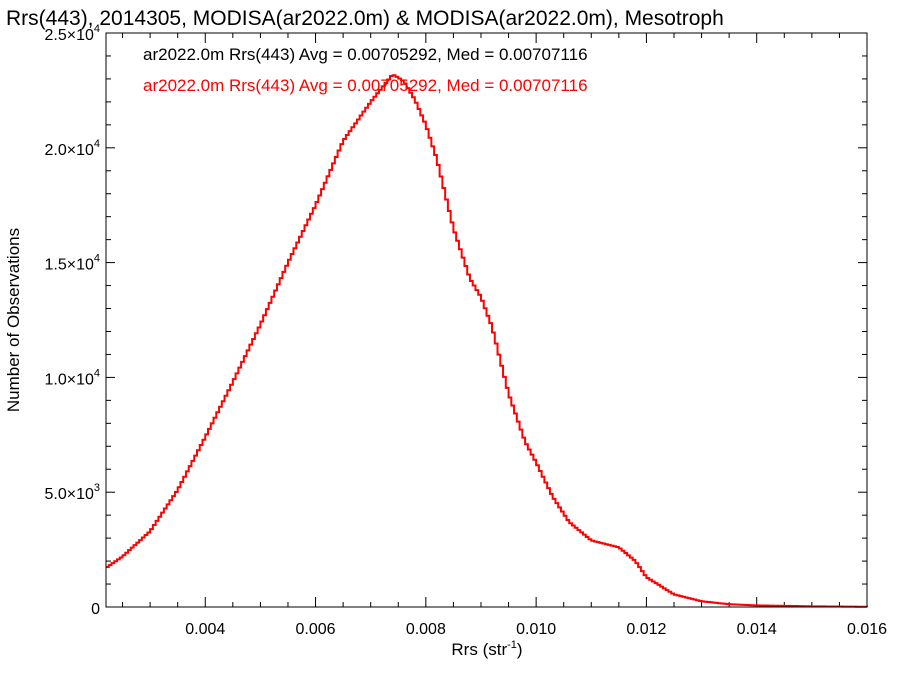 This screenshot has height=675, width=900. What do you see at coordinates (72, 33) in the screenshot?
I see `y-tick-label: 2.5×10⁴` at bounding box center [72, 33].